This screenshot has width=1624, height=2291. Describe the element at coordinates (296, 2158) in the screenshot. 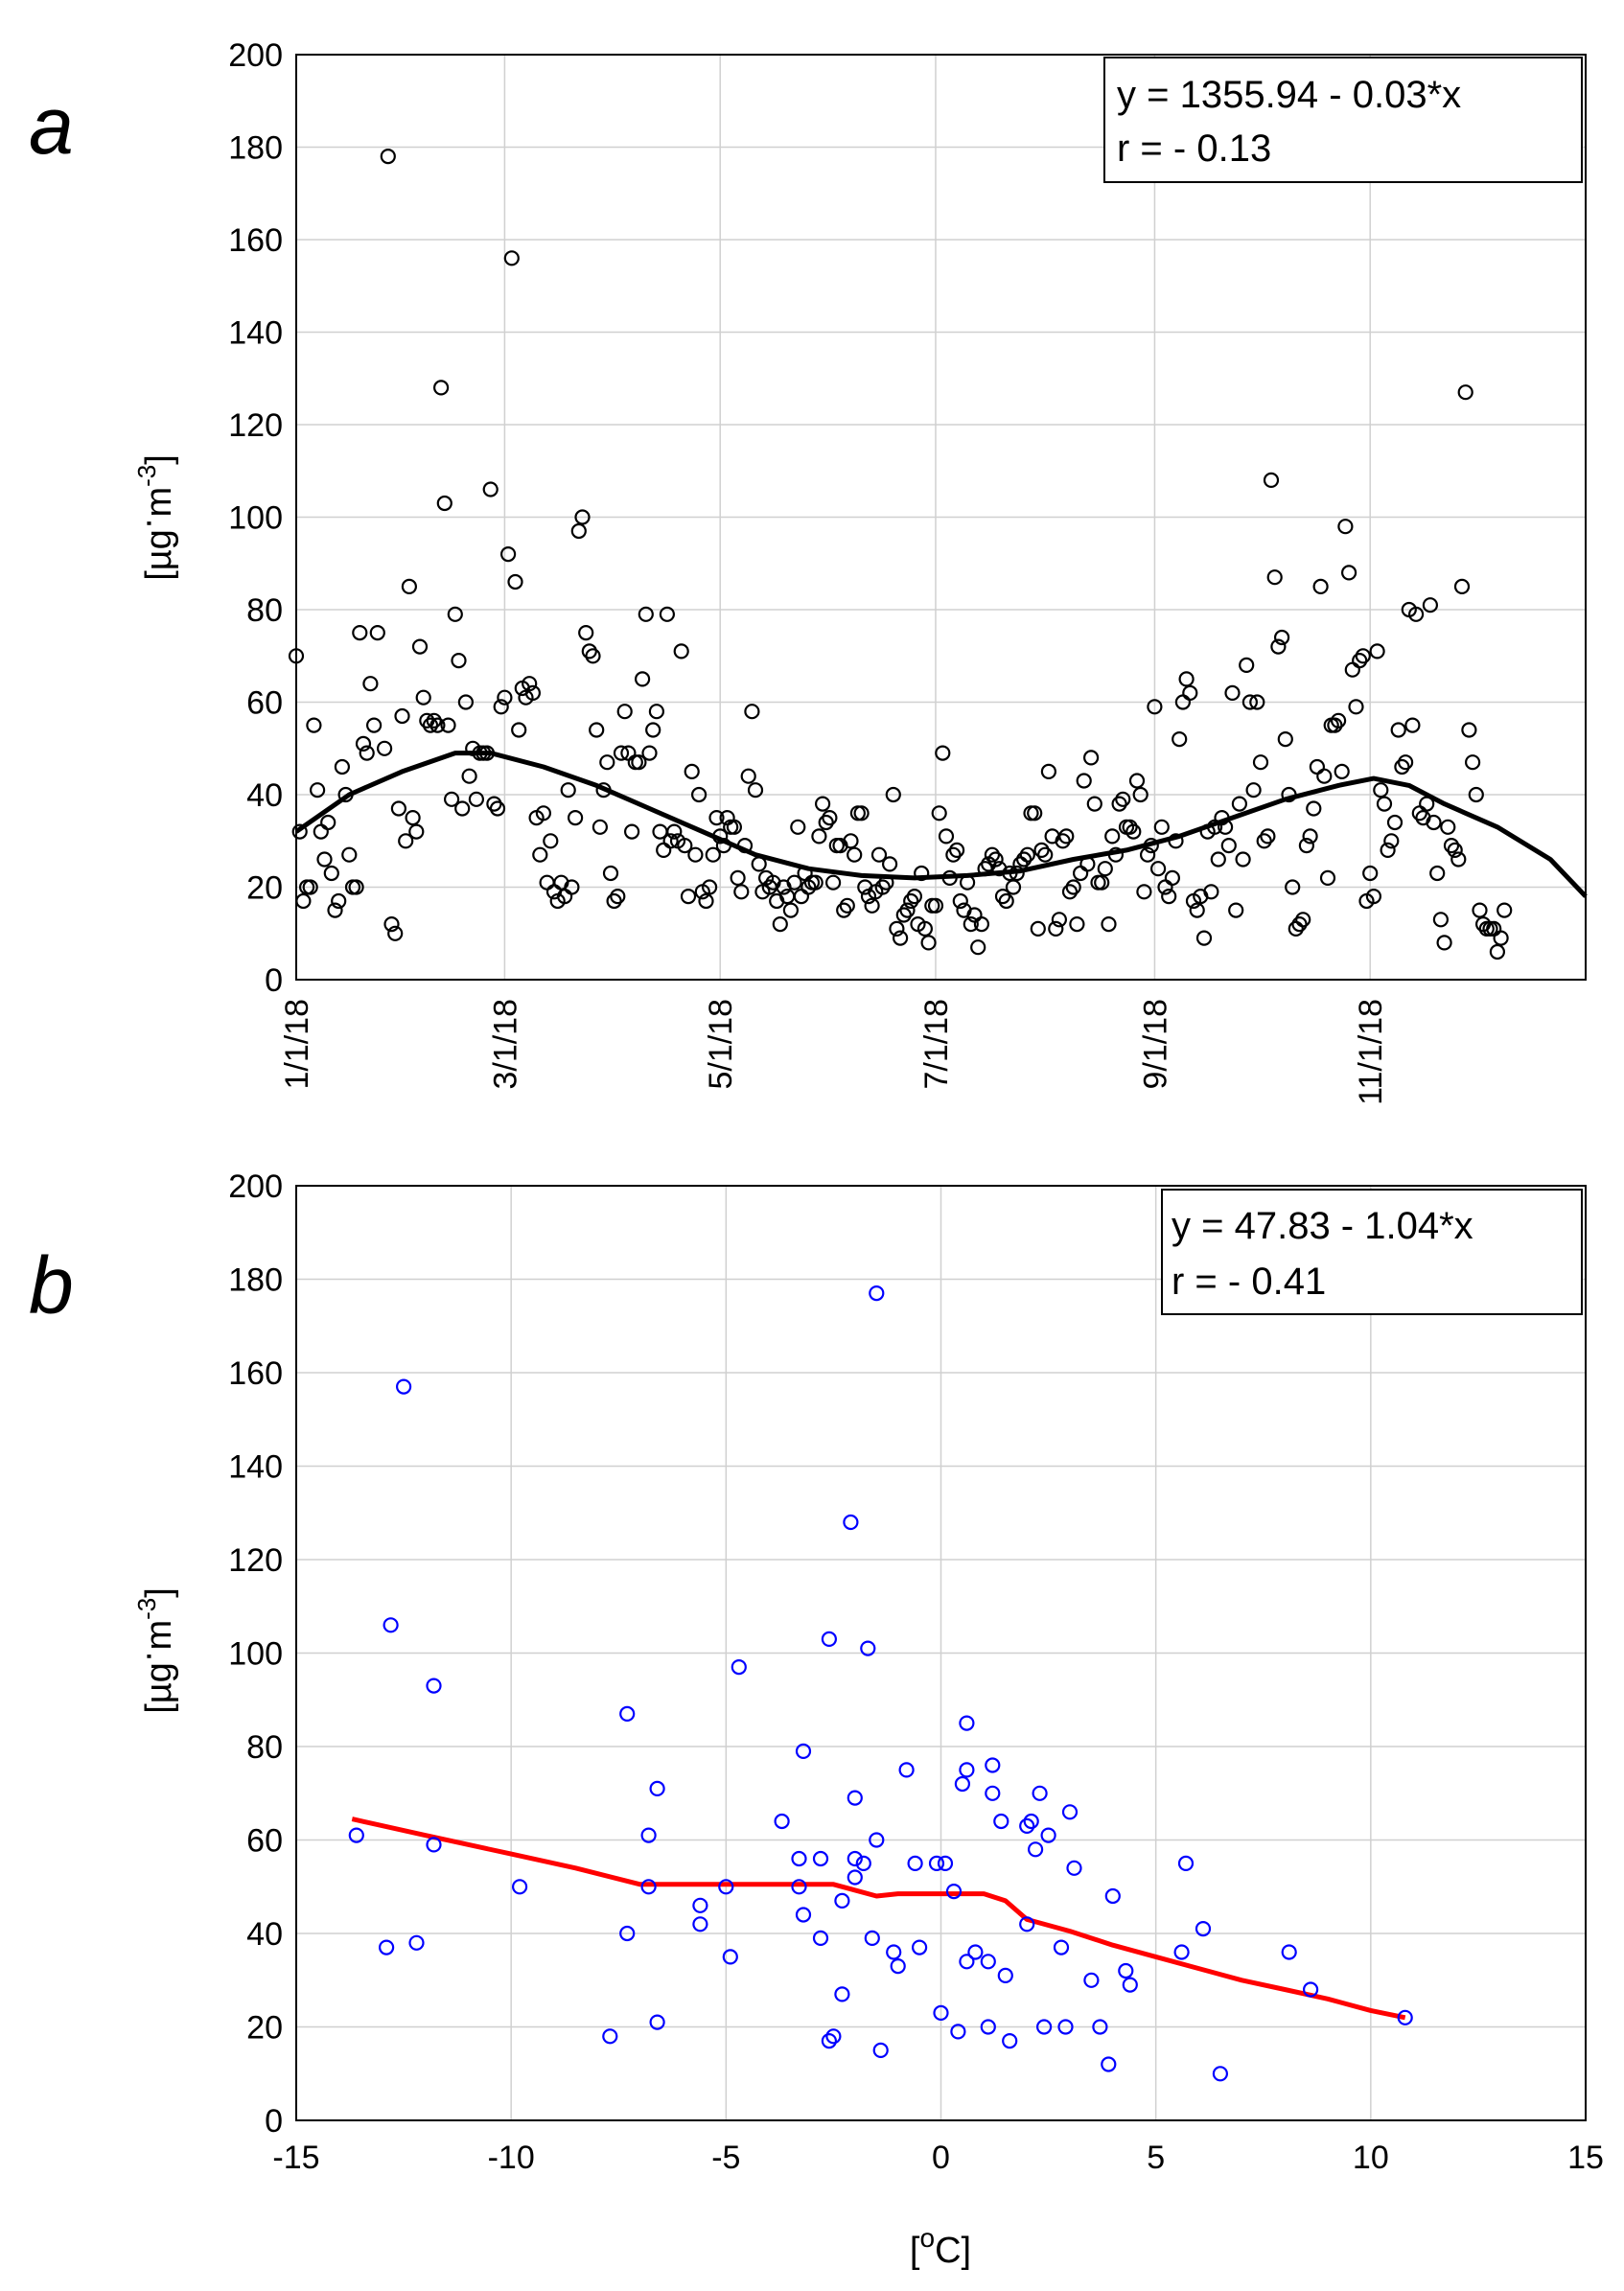

I see `panel-b-x-tick-label: -15` at that location.